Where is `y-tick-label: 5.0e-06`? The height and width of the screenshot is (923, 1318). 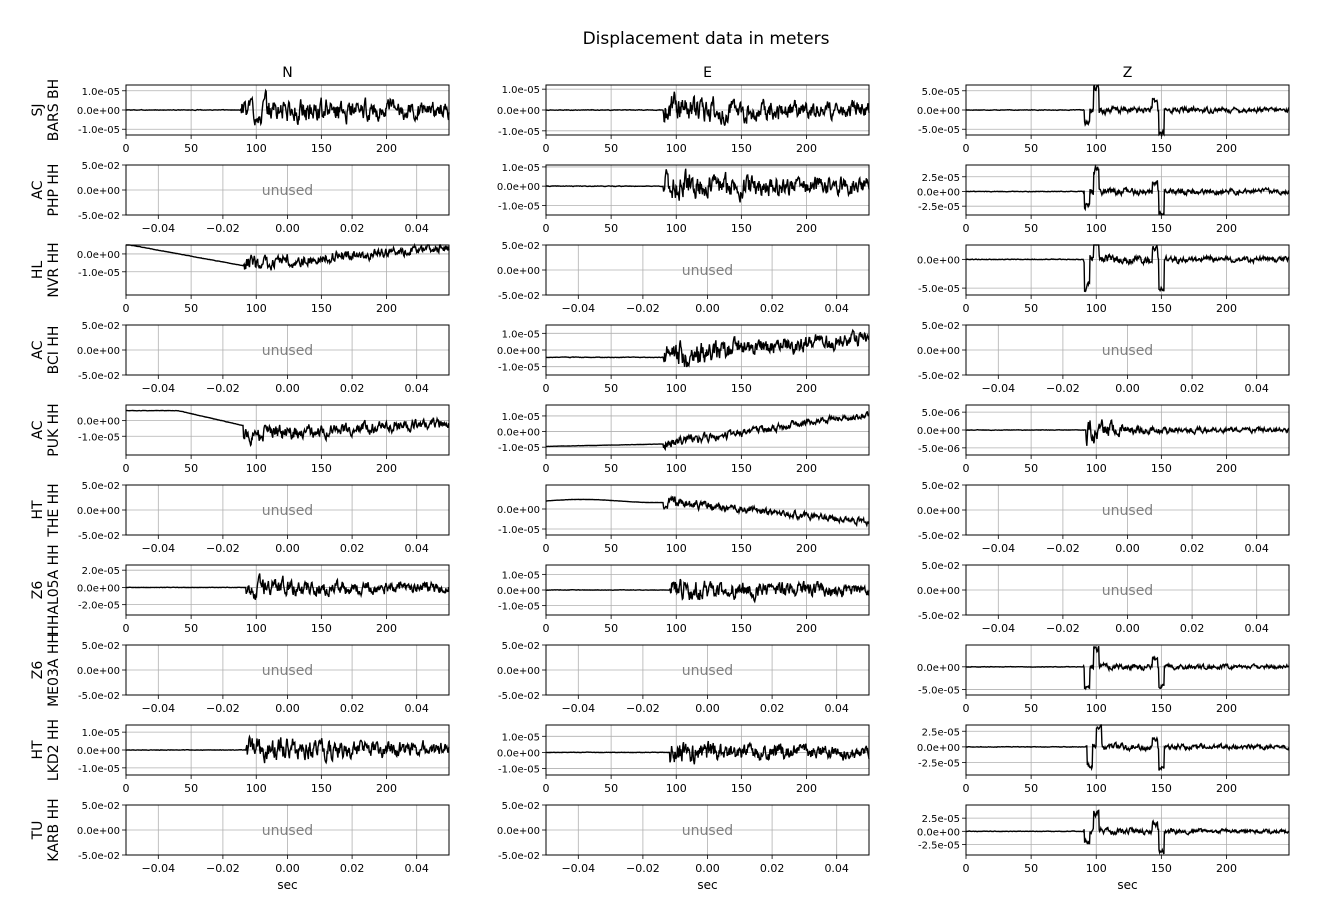 y-tick-label: 5.0e-06 is located at coordinates (941, 413).